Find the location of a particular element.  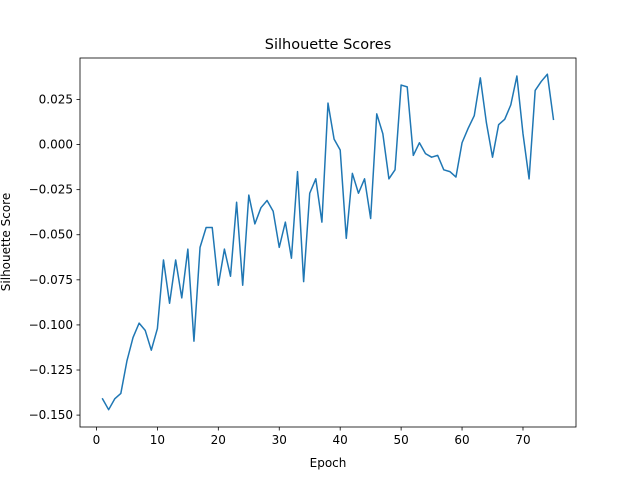

y-axis-label: Silhouette Score is located at coordinates (6, 242).